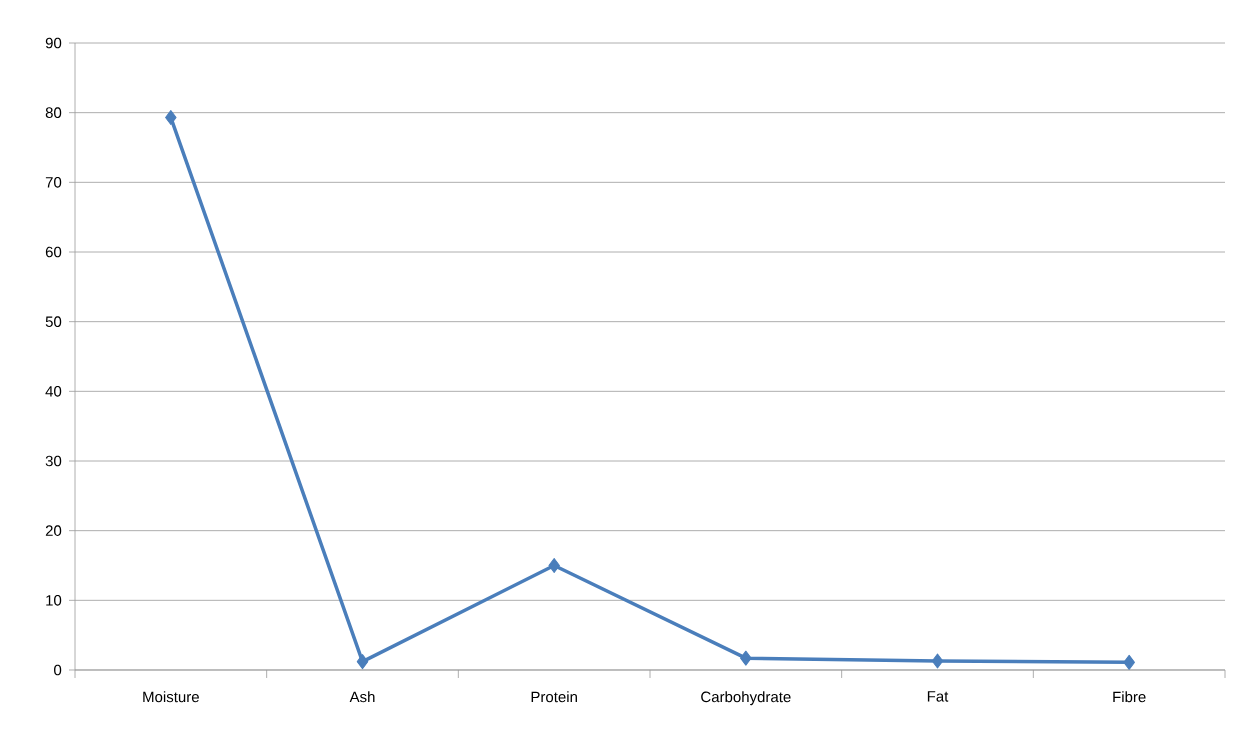 This screenshot has width=1242, height=729. What do you see at coordinates (53, 182) in the screenshot?
I see `y-tick-label: 70` at bounding box center [53, 182].